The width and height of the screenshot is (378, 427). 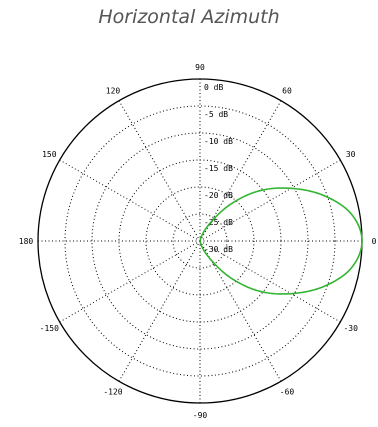 What do you see at coordinates (200, 67) in the screenshot?
I see `angle-tick-label: 90` at bounding box center [200, 67].